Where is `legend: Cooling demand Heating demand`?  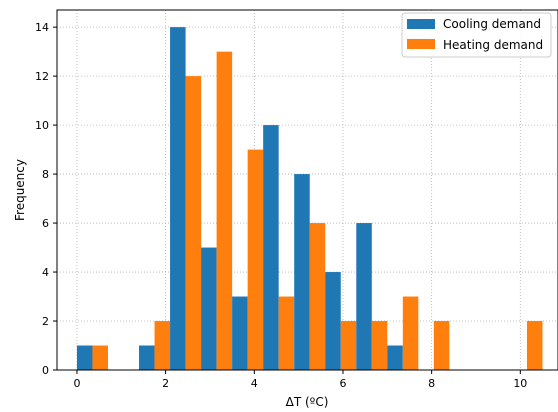 legend: Cooling demand Heating demand is located at coordinates (476, 35).